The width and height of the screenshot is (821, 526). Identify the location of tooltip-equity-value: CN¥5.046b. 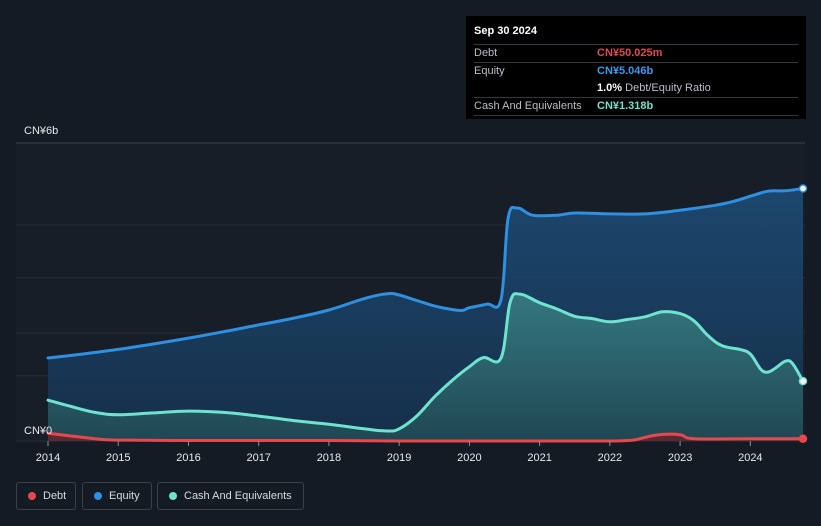
(625, 71).